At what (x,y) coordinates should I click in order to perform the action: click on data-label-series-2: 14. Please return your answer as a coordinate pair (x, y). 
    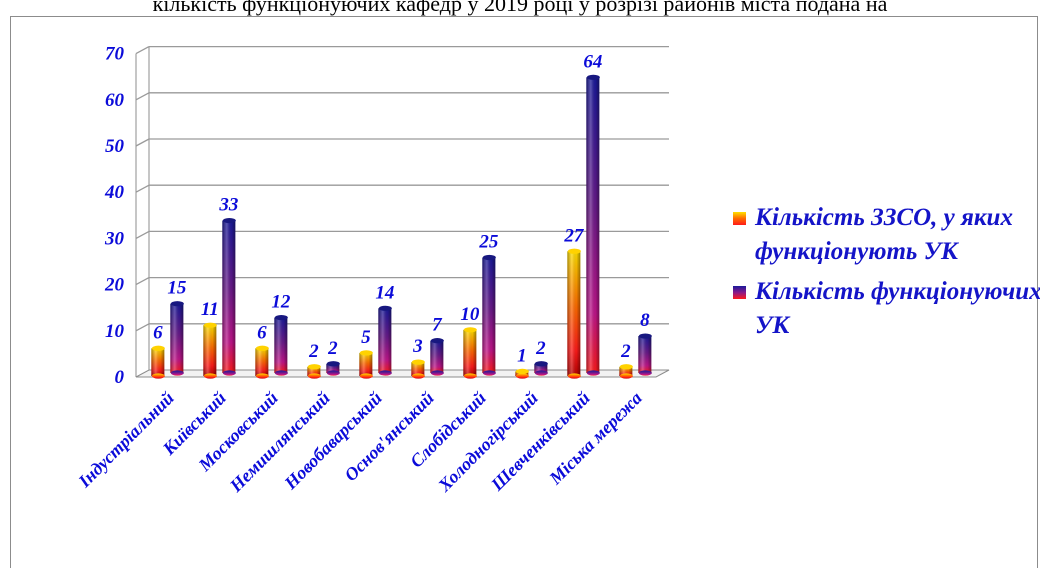
    Looking at the image, I should click on (384, 292).